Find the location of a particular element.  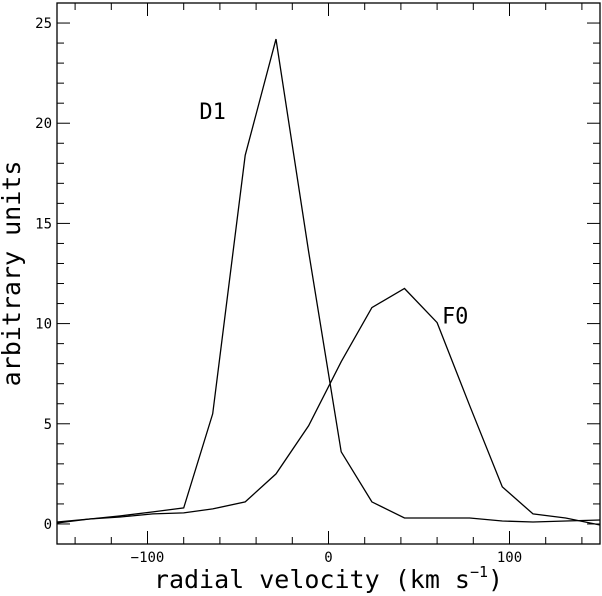

x-tick-label: 0 is located at coordinates (328, 558).